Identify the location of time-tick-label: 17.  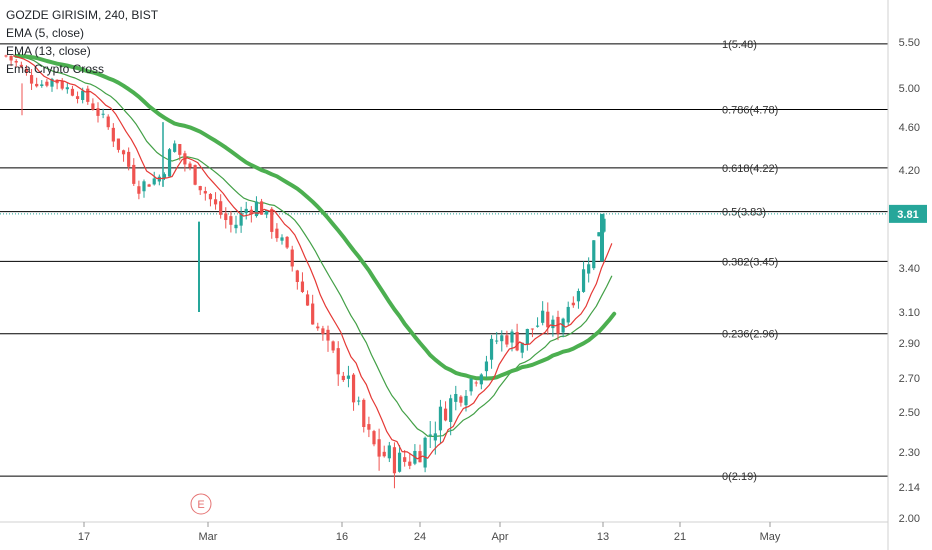
(84, 537).